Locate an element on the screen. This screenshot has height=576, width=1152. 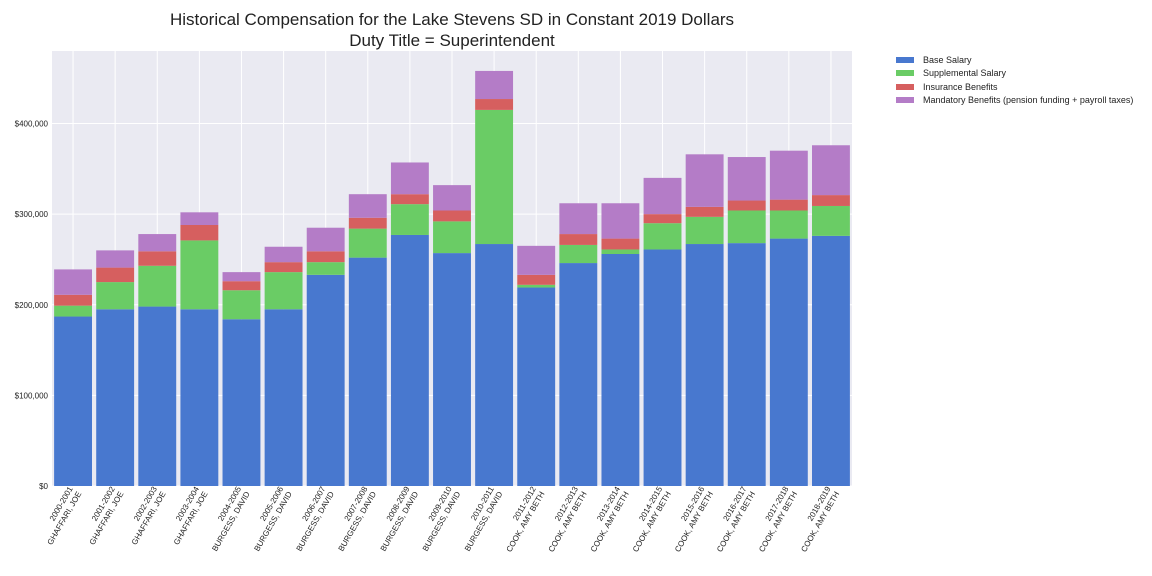
y-tick-label: $100,000 is located at coordinates (32, 395).